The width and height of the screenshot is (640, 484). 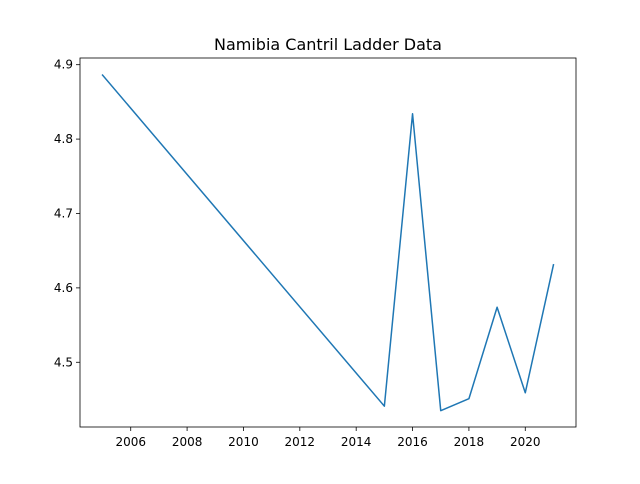 What do you see at coordinates (243, 442) in the screenshot?
I see `x-tick-label: 2010` at bounding box center [243, 442].